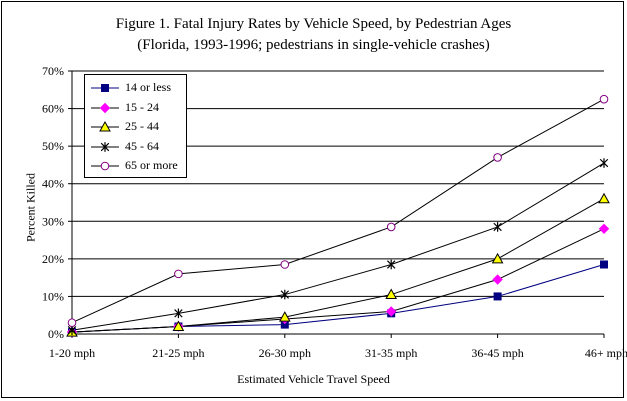 This screenshot has width=627, height=401. Describe the element at coordinates (148, 87) in the screenshot. I see `legend-label: 14 or less` at that location.